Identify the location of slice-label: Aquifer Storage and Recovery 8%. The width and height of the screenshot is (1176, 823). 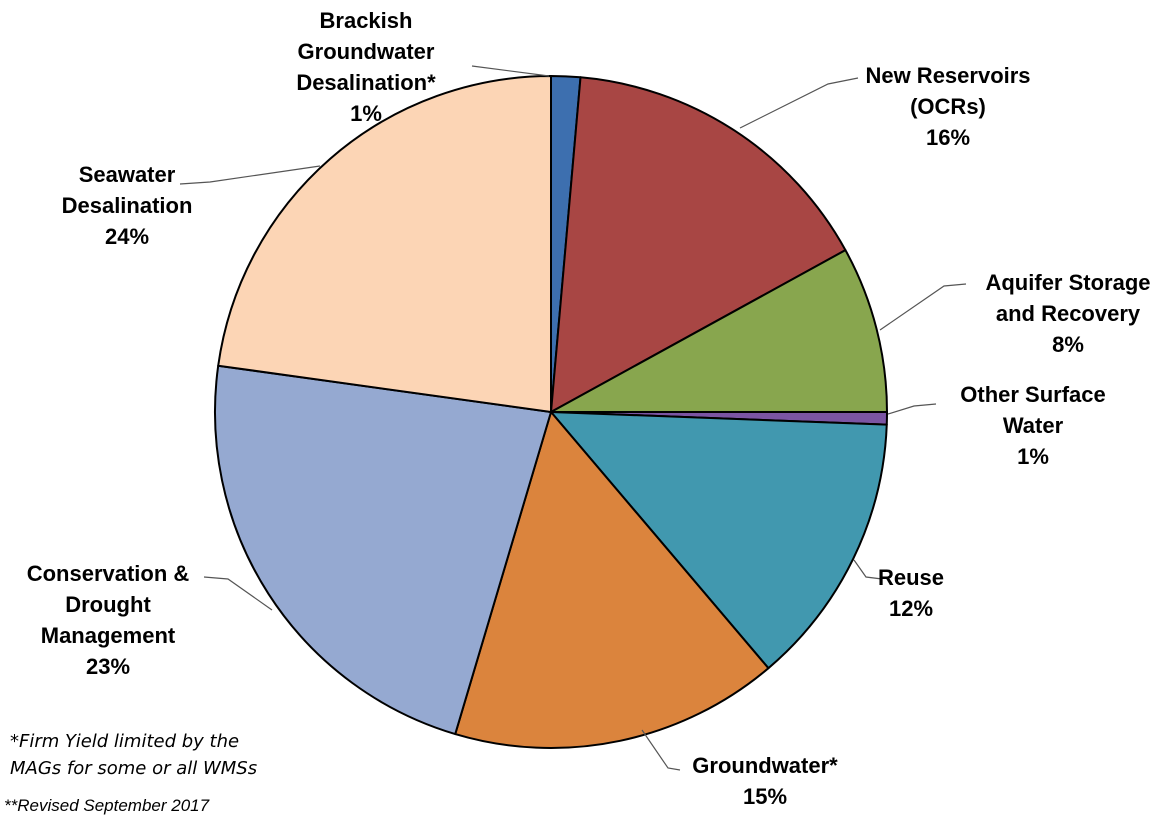
(1067, 313).